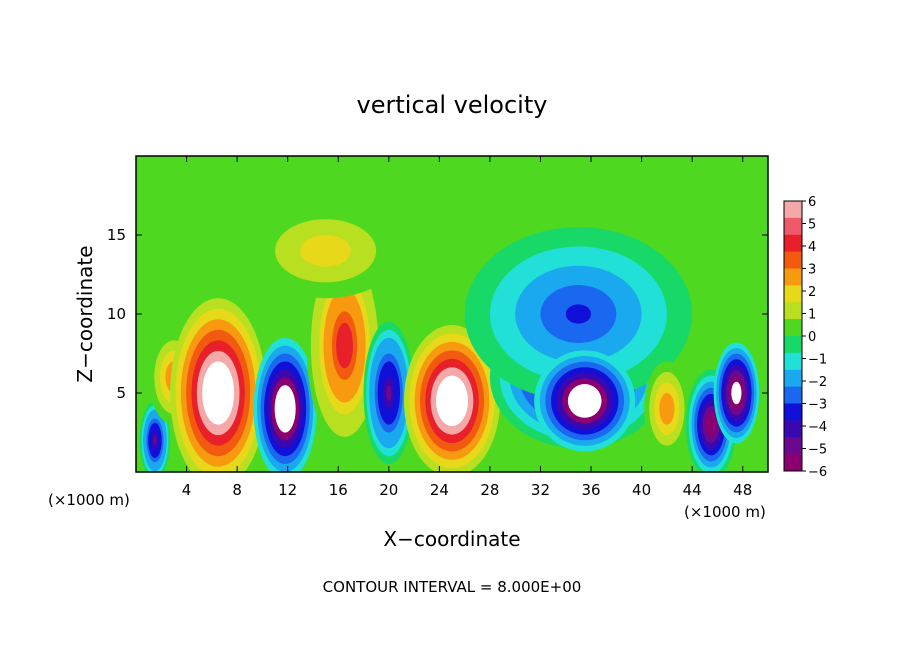  Describe the element at coordinates (338, 490) in the screenshot. I see `x-tick-label-16: 16` at that location.